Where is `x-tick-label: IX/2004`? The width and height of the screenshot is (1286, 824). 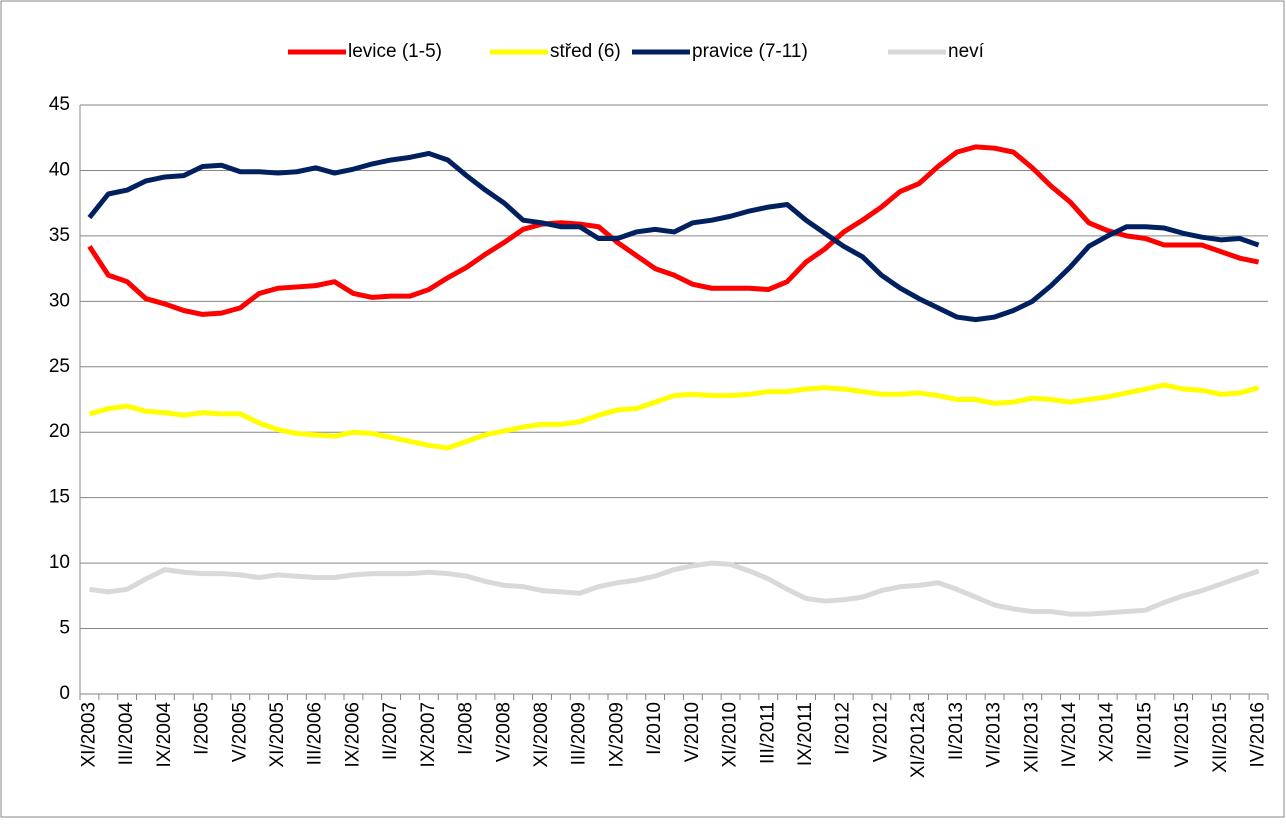
x-tick-label: IX/2004 is located at coordinates (164, 735).